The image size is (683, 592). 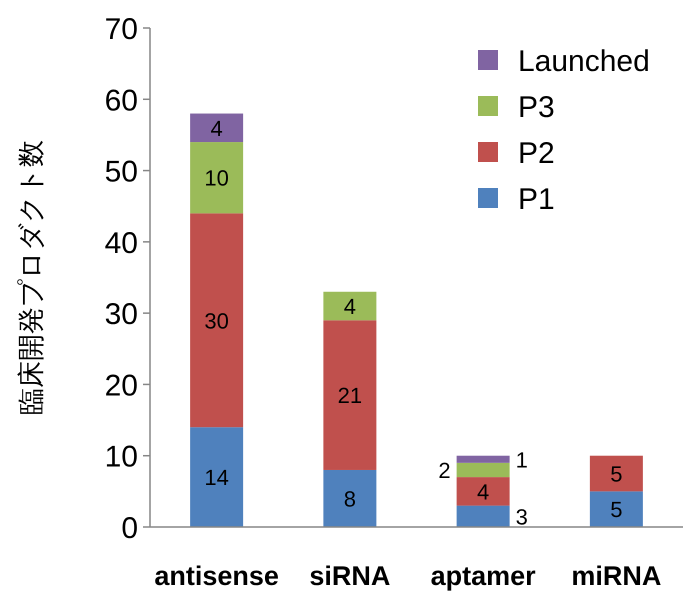 I want to click on y-axis-title: 臨床開発プロダクト数, so click(x=31, y=277).